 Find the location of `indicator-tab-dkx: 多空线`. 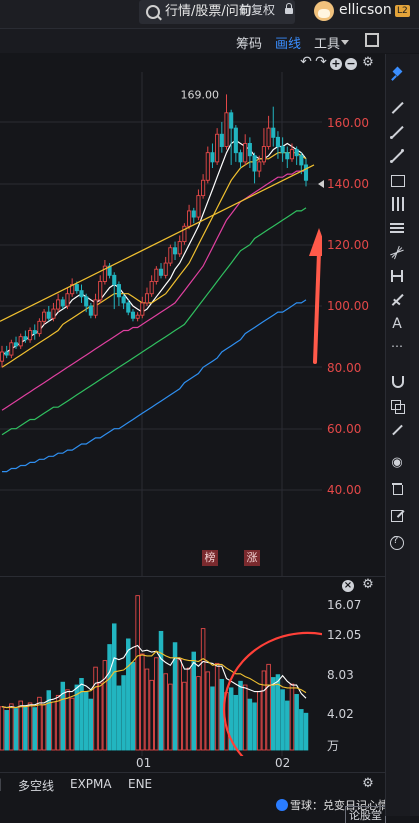

indicator-tab-dkx: 多空线 is located at coordinates (36, 786).